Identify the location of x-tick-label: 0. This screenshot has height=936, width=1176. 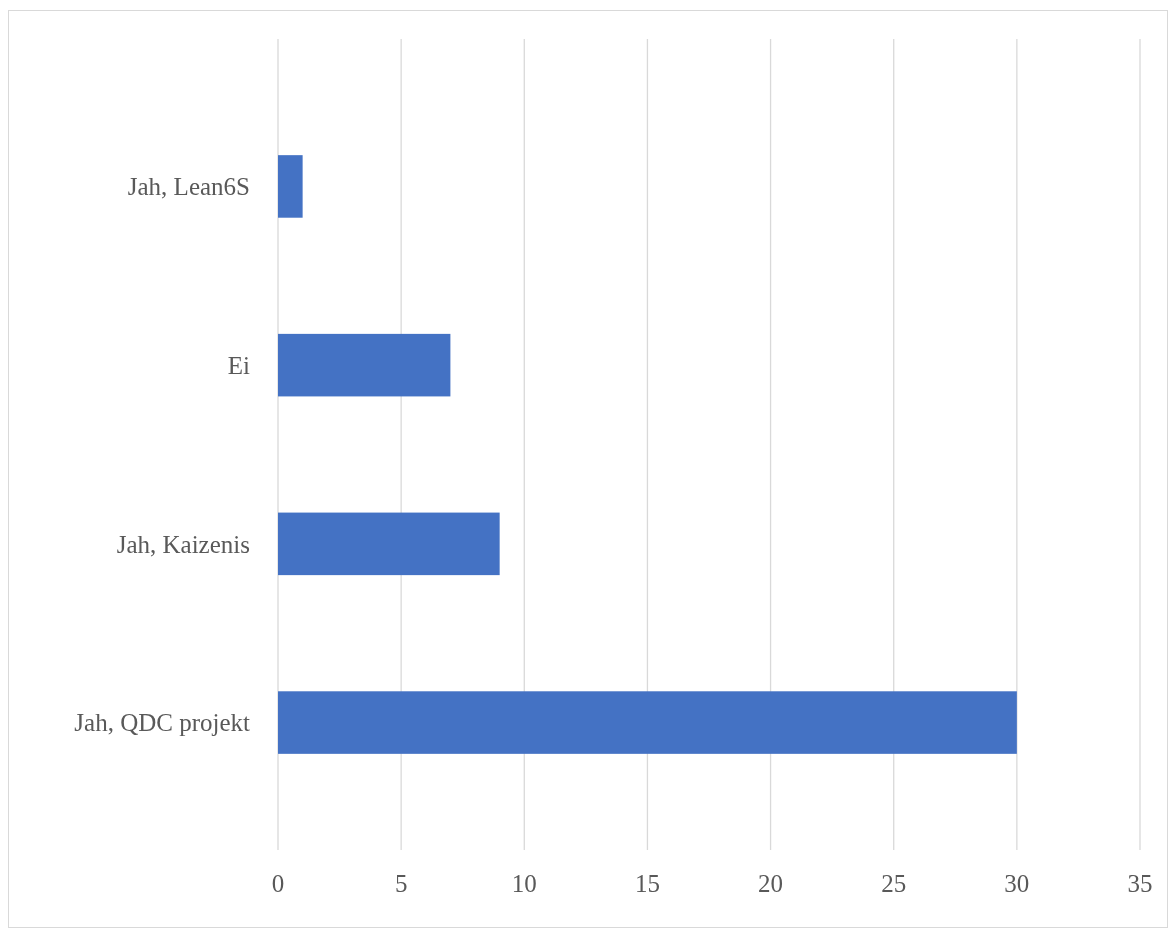
(278, 883).